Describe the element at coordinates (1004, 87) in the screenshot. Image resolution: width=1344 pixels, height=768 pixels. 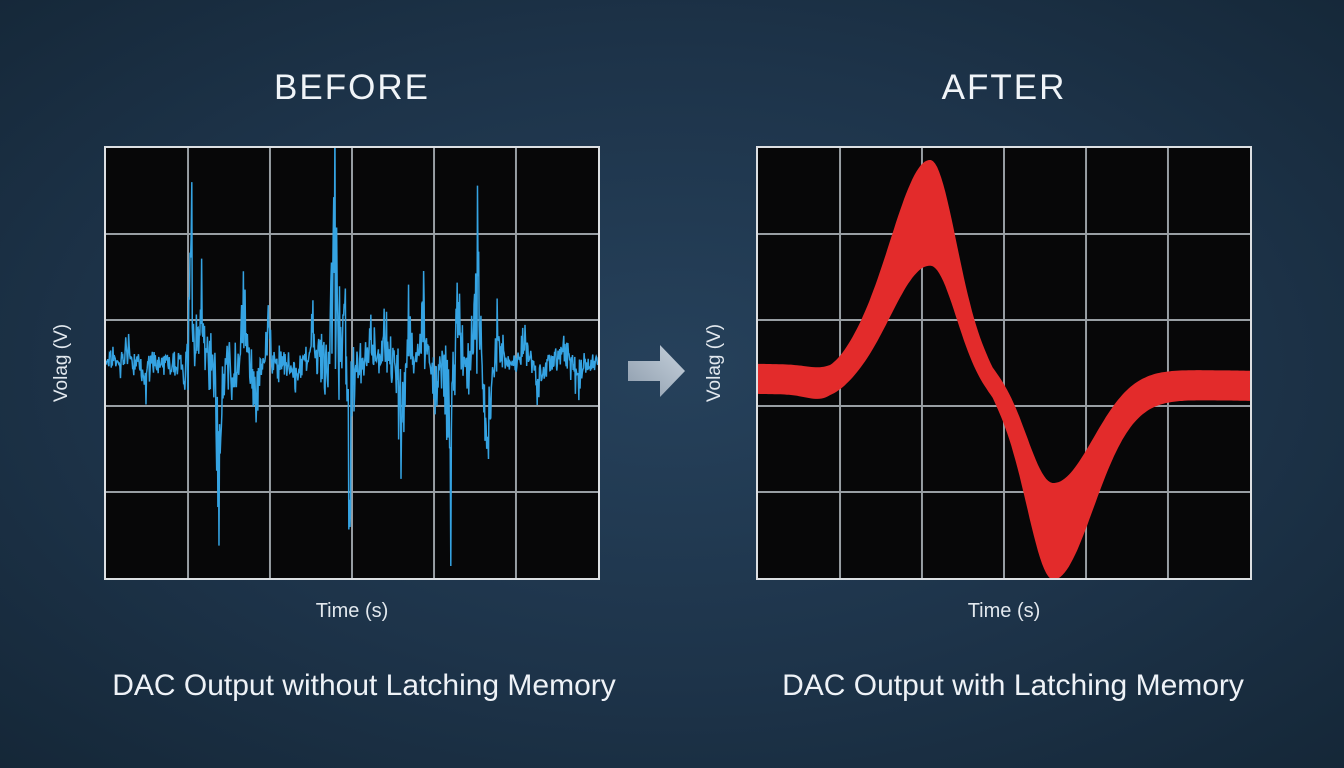
I see `panel-title-after: AFTER` at that location.